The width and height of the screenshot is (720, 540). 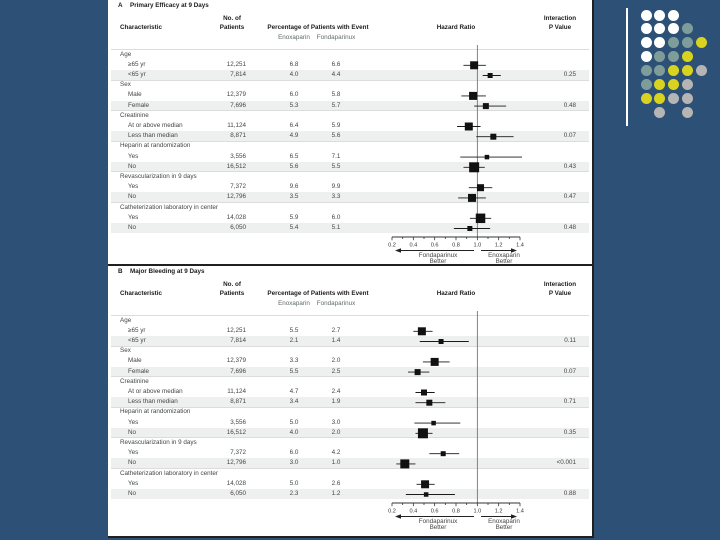 What do you see at coordinates (456, 27) in the screenshot?
I see `col-header-hazard-ratio: Hazard Ratio` at bounding box center [456, 27].